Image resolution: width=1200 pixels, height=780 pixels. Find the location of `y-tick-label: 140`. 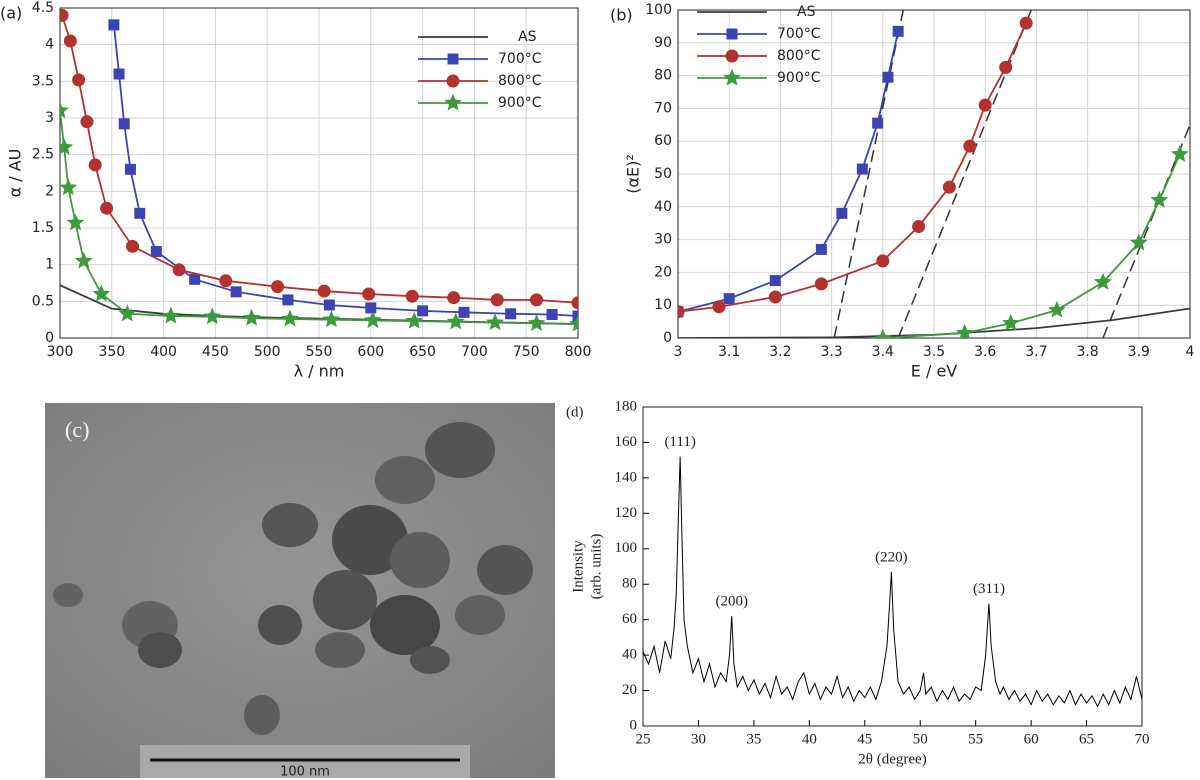

y-tick-label: 140 is located at coordinates (626, 477).